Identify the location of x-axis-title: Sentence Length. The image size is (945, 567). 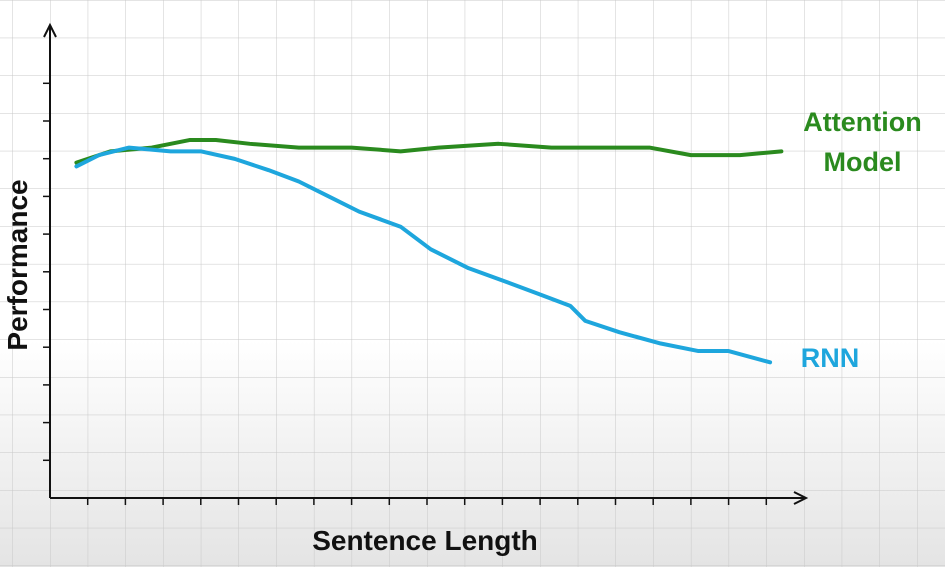
(425, 540).